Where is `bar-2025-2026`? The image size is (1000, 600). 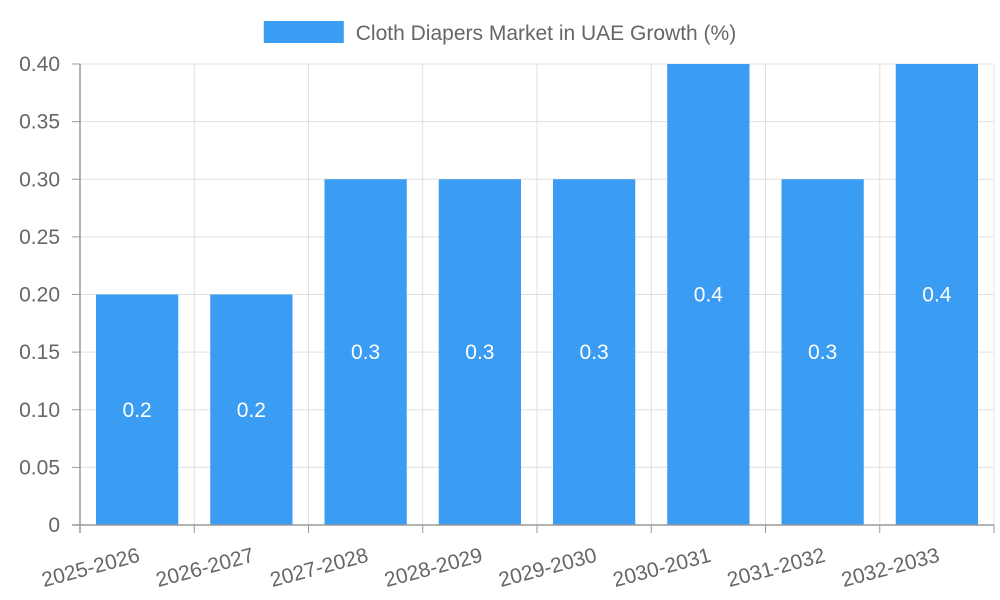 bar-2025-2026 is located at coordinates (137, 410).